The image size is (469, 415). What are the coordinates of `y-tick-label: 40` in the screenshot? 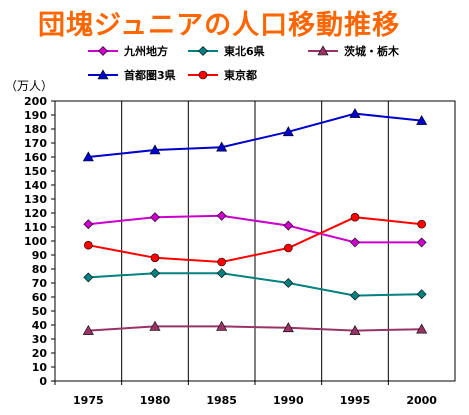 It's located at (40, 325).